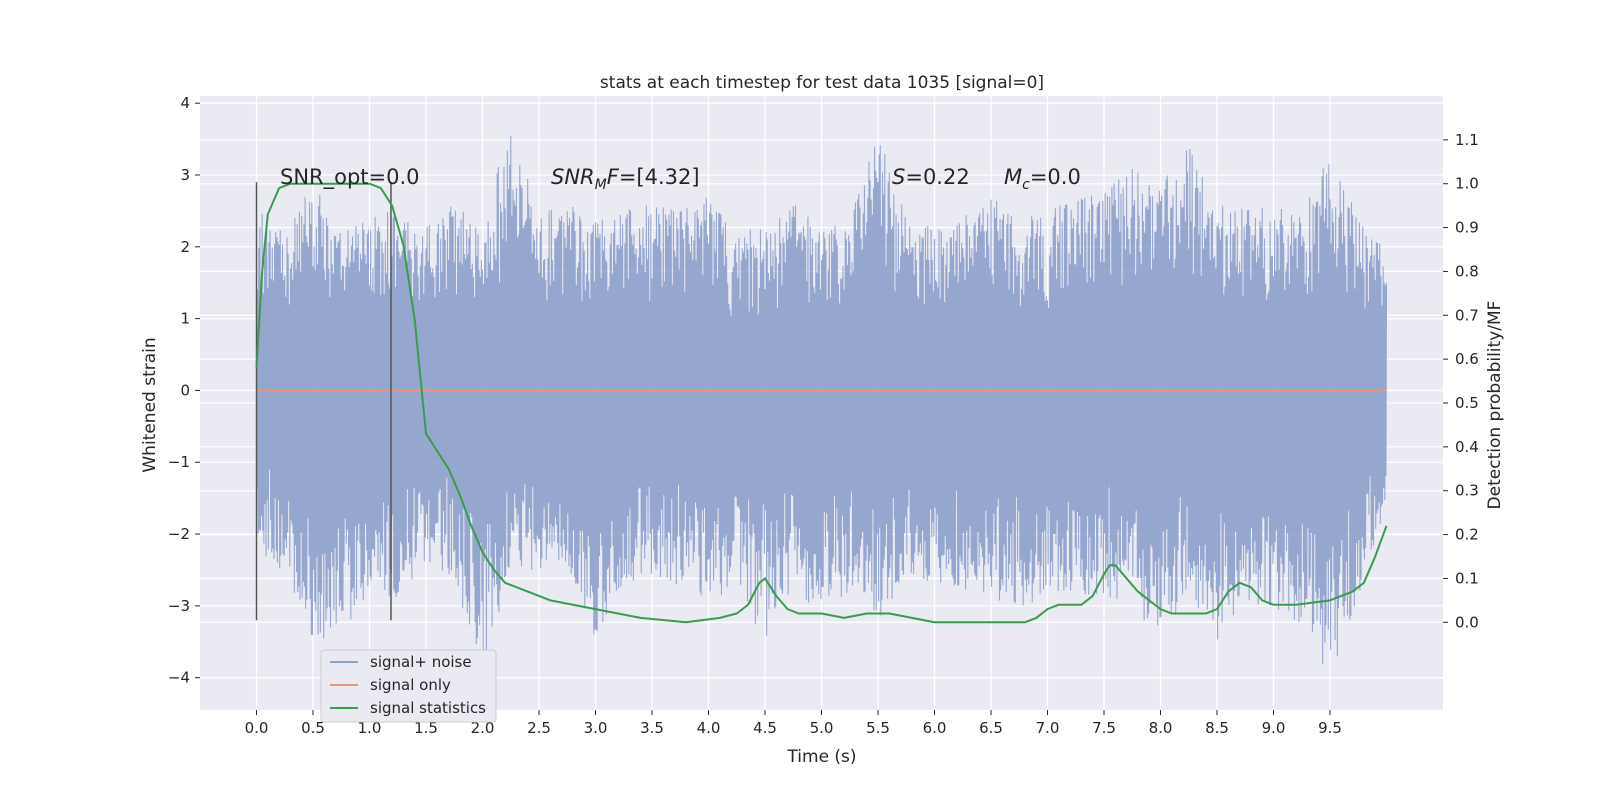 The width and height of the screenshot is (1600, 800). Describe the element at coordinates (1055, 177) in the screenshot. I see `mc-value: =0.0` at that location.